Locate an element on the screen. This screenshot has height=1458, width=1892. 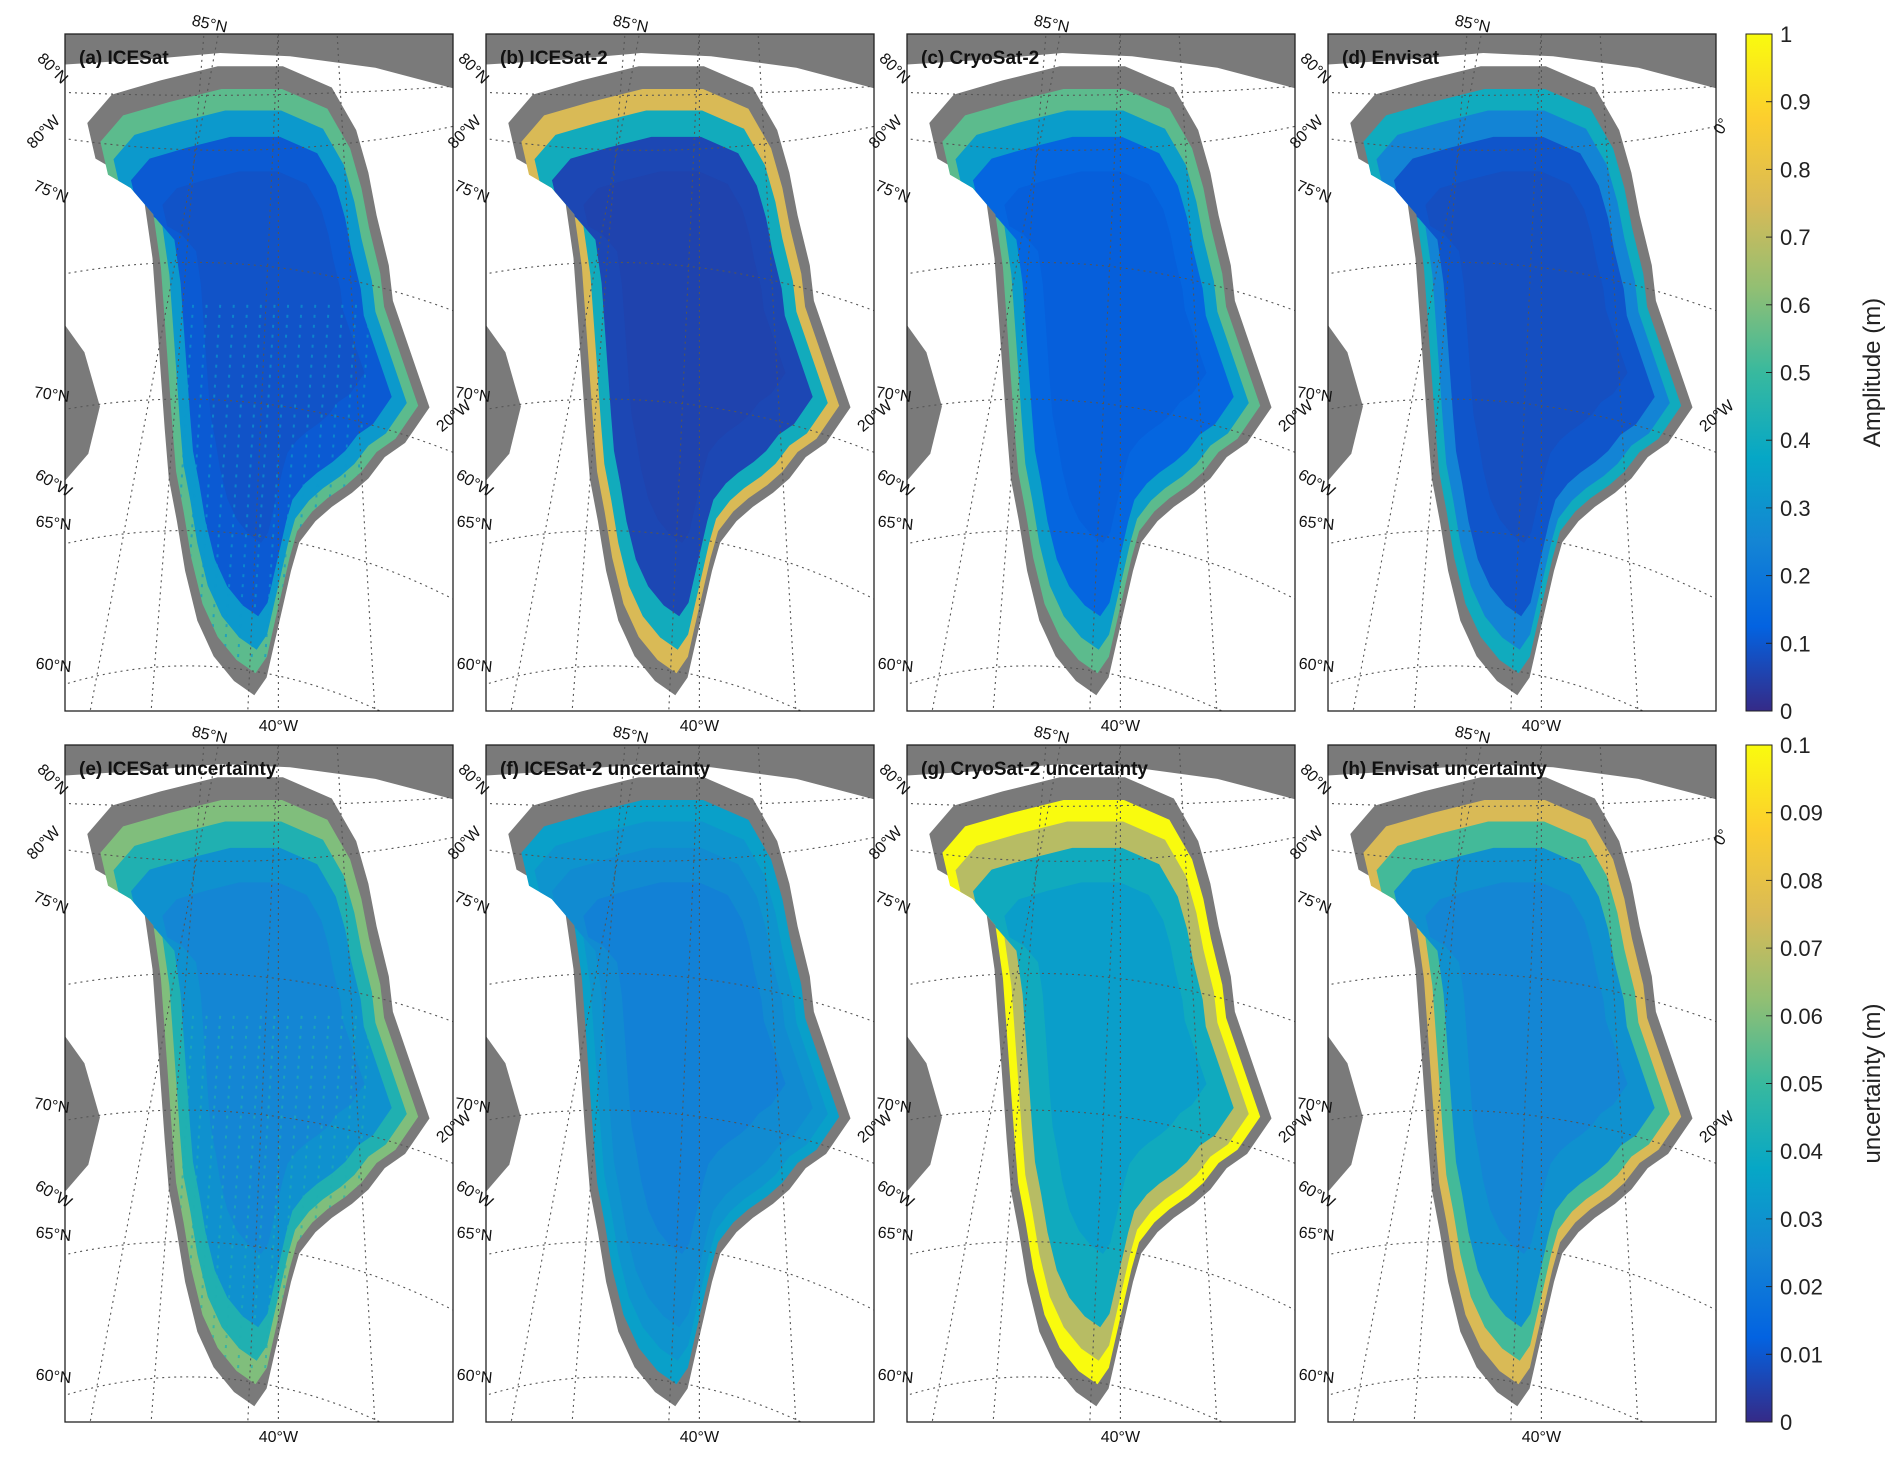
panel-title: (a) ICESat is located at coordinates (124, 58).